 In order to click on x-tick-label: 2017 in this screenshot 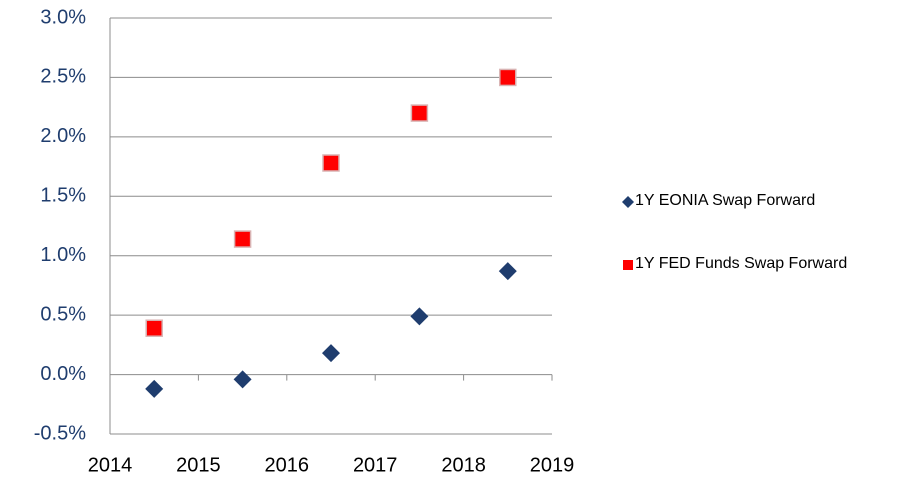, I will do `click(375, 465)`.